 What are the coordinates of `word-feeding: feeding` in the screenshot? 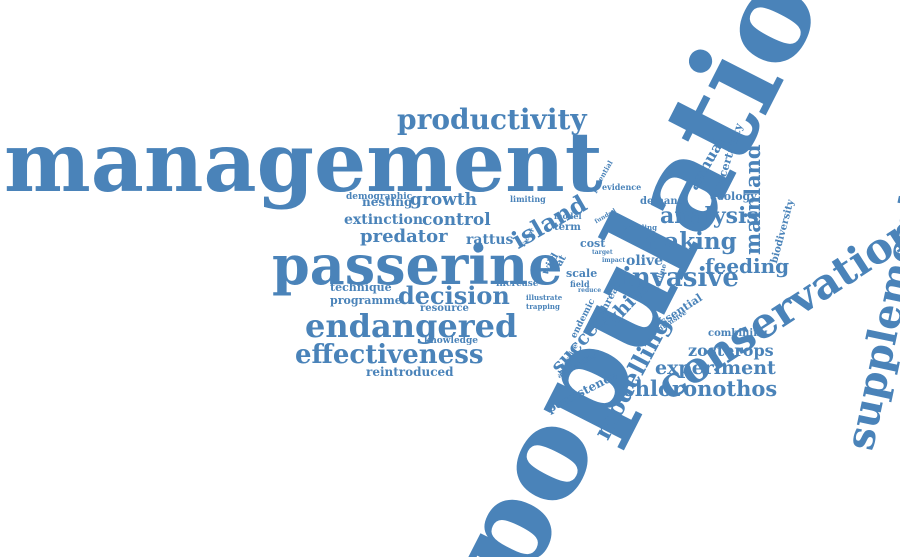 It's located at (747, 266).